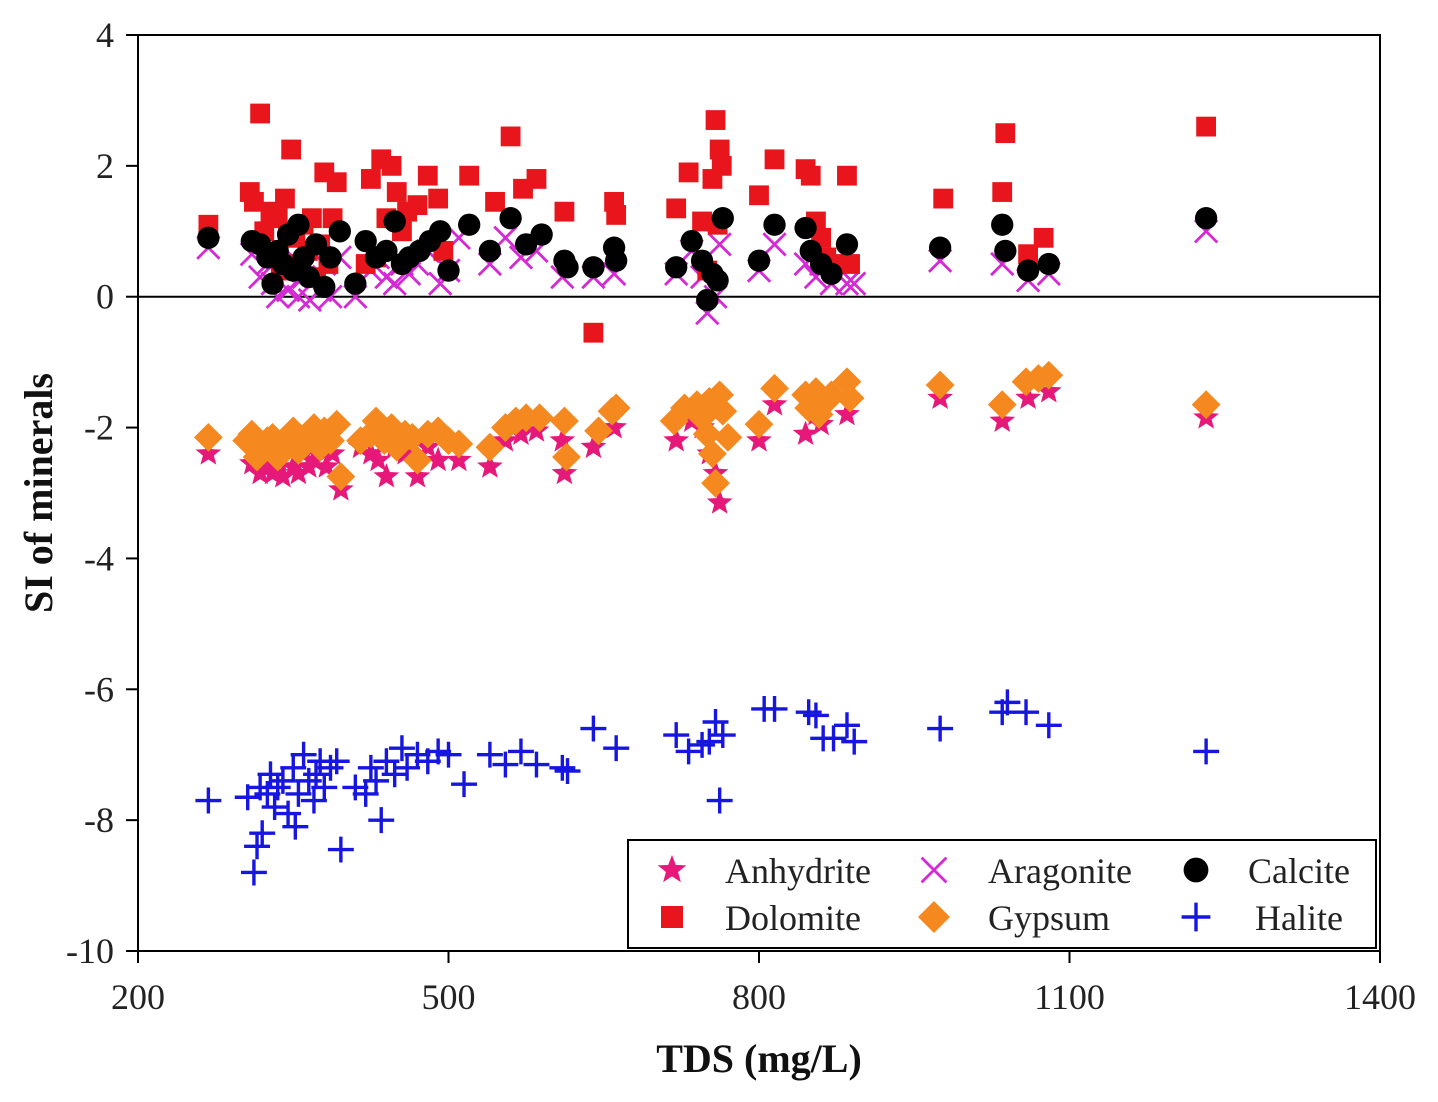 The height and width of the screenshot is (1102, 1438). What do you see at coordinates (774, 244) in the screenshot?
I see `point-aragonite` at bounding box center [774, 244].